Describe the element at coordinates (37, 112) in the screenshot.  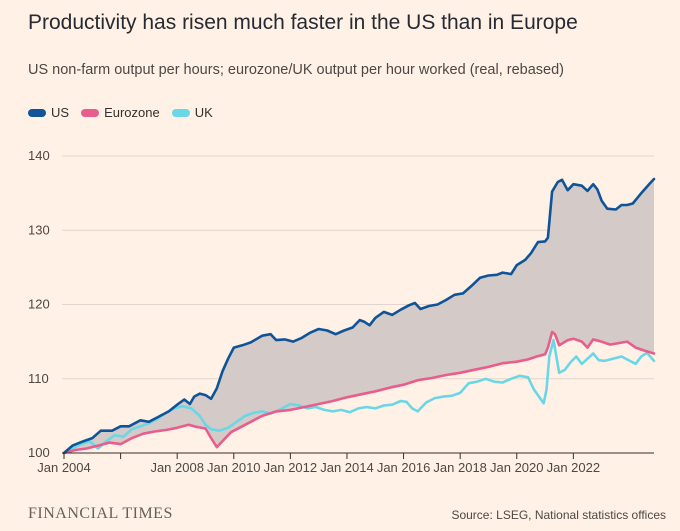
I see `legend-swatch-us` at that location.